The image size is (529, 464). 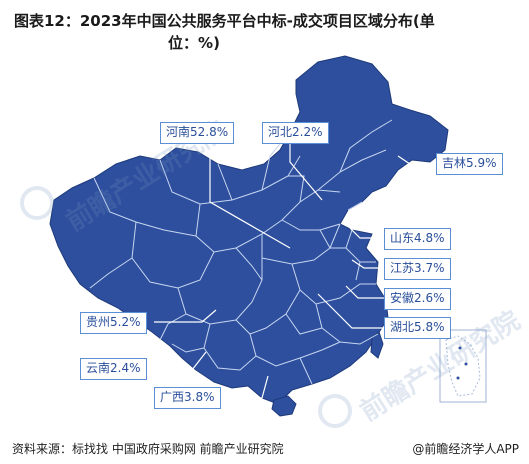 What do you see at coordinates (402, 298) in the screenshot?
I see `region-name: 安徽` at bounding box center [402, 298].